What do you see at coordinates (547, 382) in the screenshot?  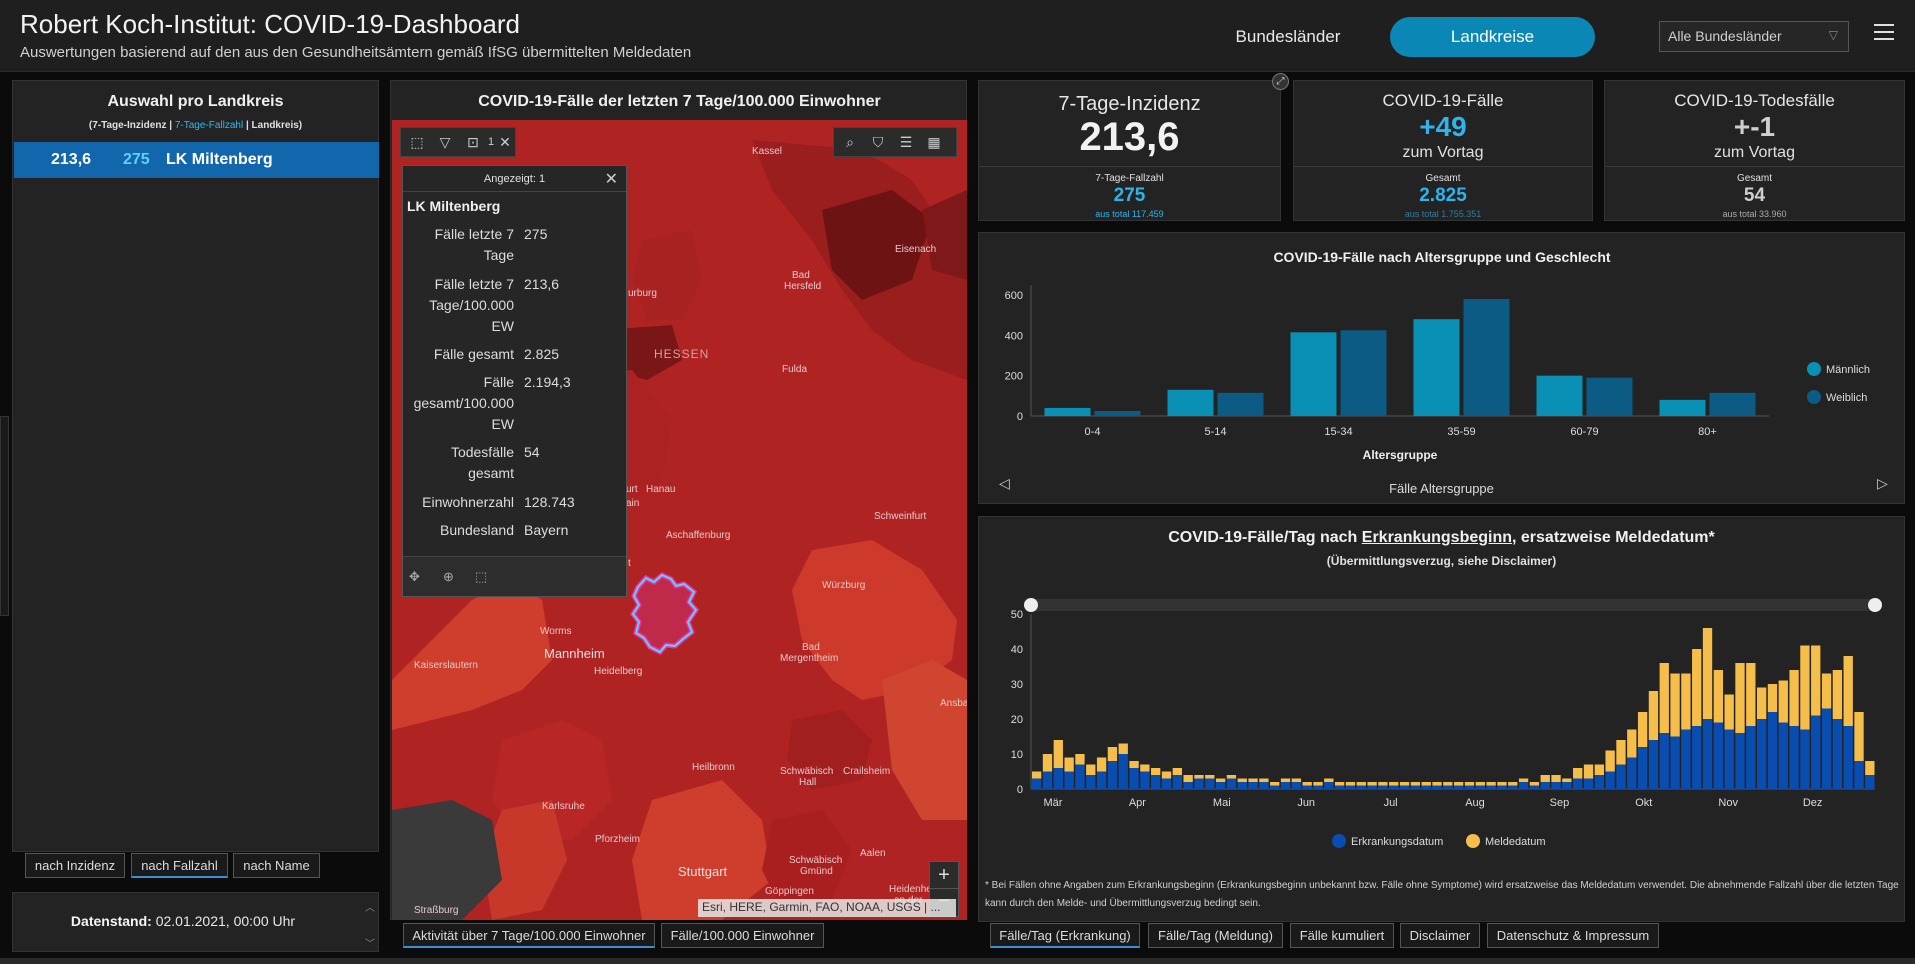 I see `popup-value: 2.194,3` at bounding box center [547, 382].